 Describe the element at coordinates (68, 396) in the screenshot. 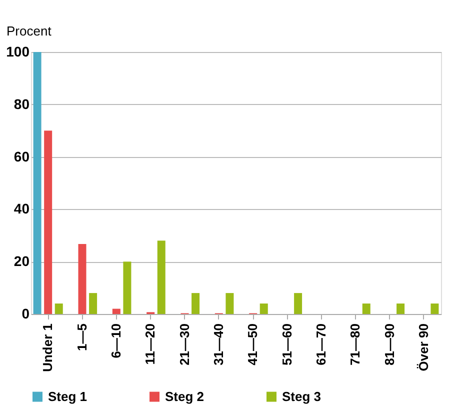

I see `legend-label: Steg 1` at that location.